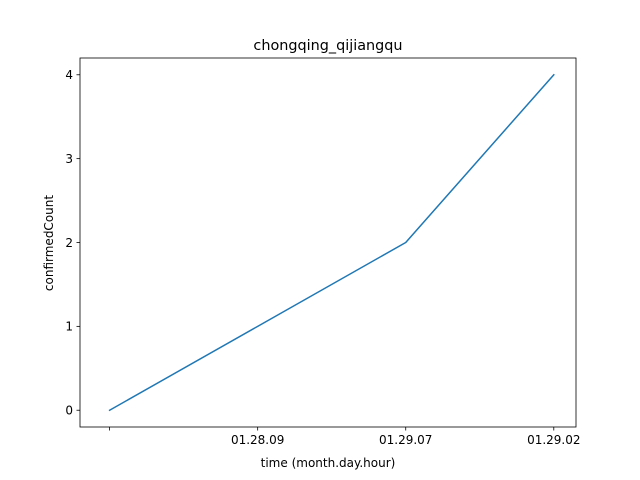 This screenshot has height=480, width=640. What do you see at coordinates (328, 463) in the screenshot?
I see `x-axis-label: time (month.day.hour)` at bounding box center [328, 463].